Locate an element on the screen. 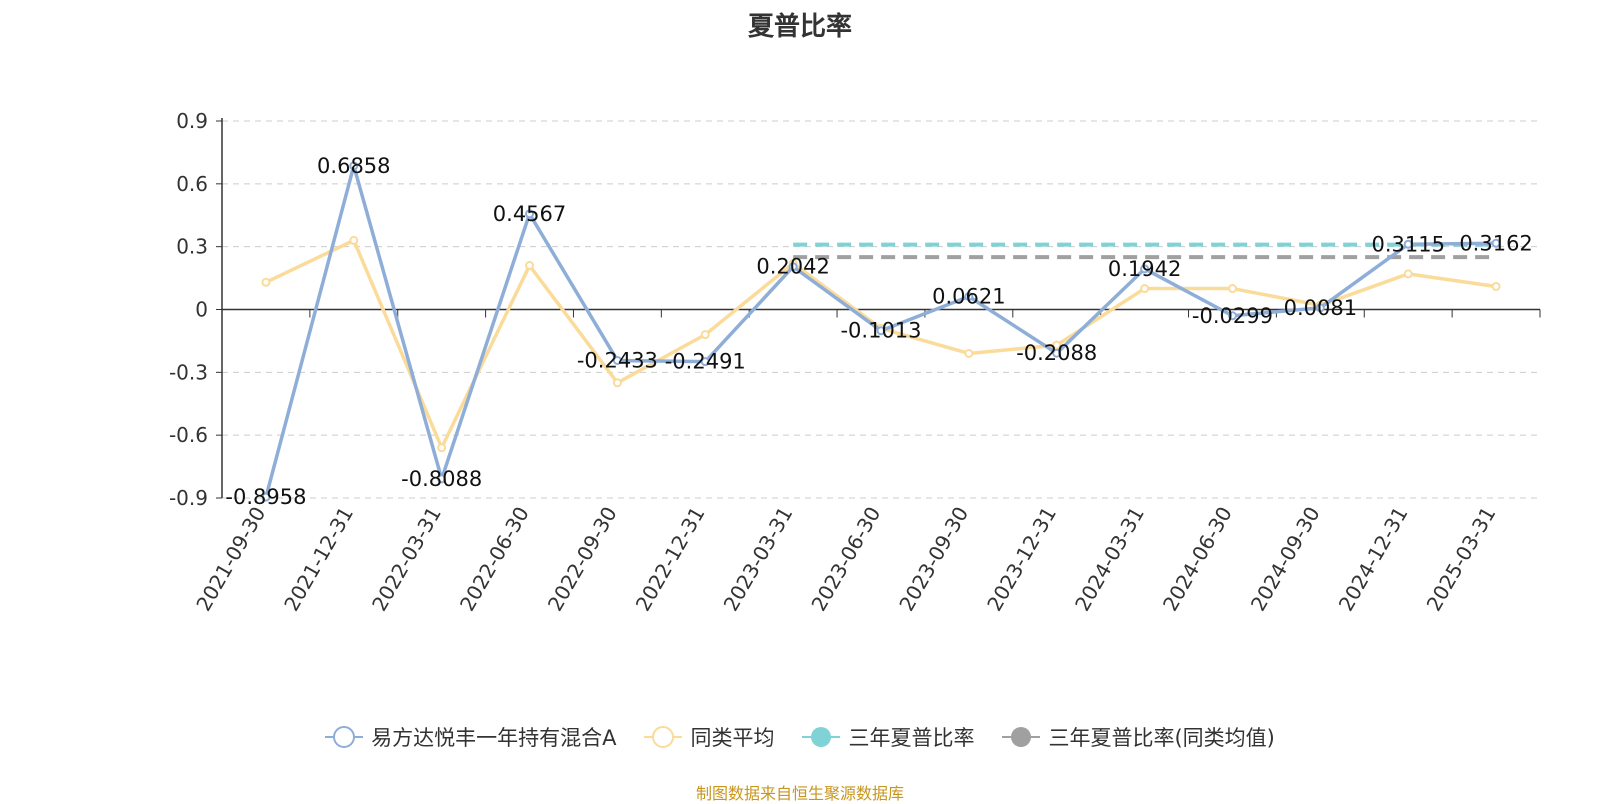  x-tick-label: 2021-12-31 is located at coordinates (318, 559).